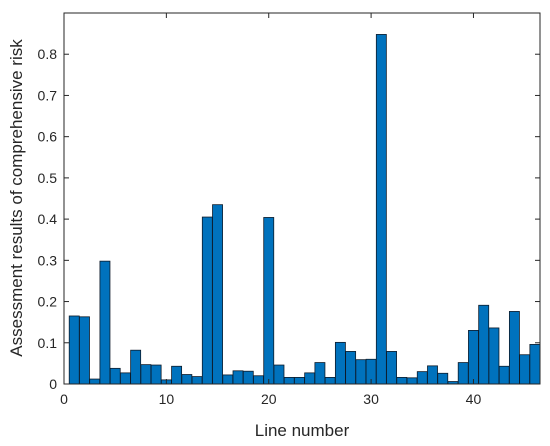  Describe the element at coordinates (48, 54) in the screenshot. I see `y-tick-label: 0.8` at that location.